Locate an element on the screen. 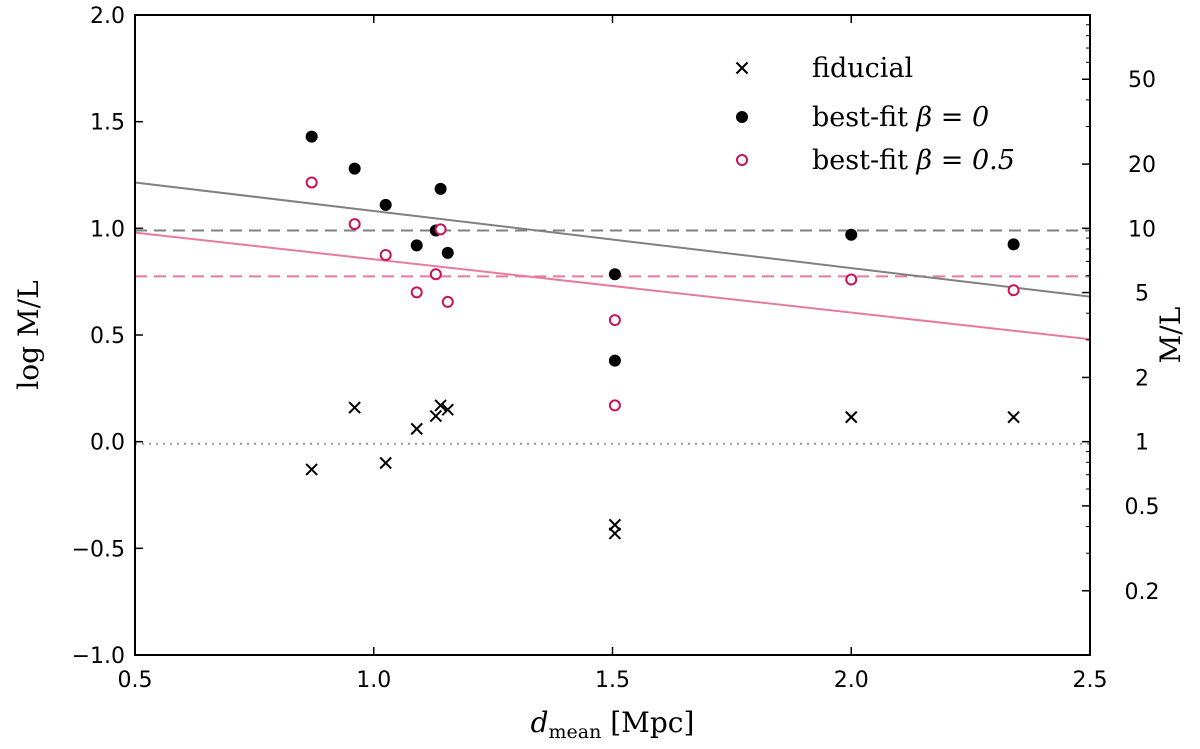  right-tick-label-5: 10 is located at coordinates (1142, 229).